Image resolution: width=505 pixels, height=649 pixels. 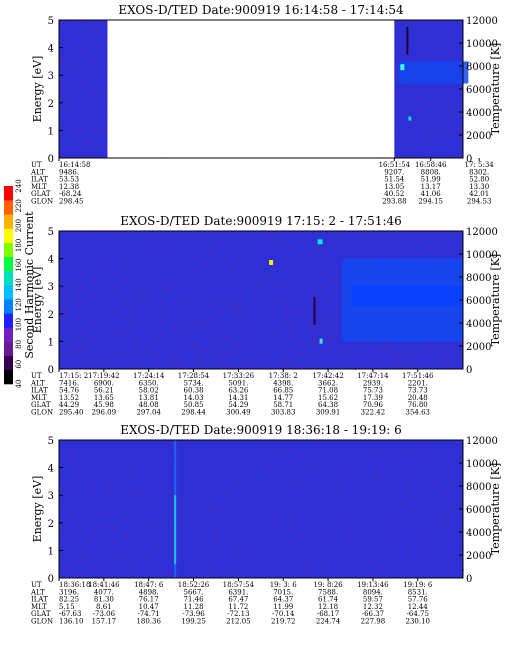 What do you see at coordinates (283, 622) in the screenshot?
I see `table-cell: 219.72` at bounding box center [283, 622].